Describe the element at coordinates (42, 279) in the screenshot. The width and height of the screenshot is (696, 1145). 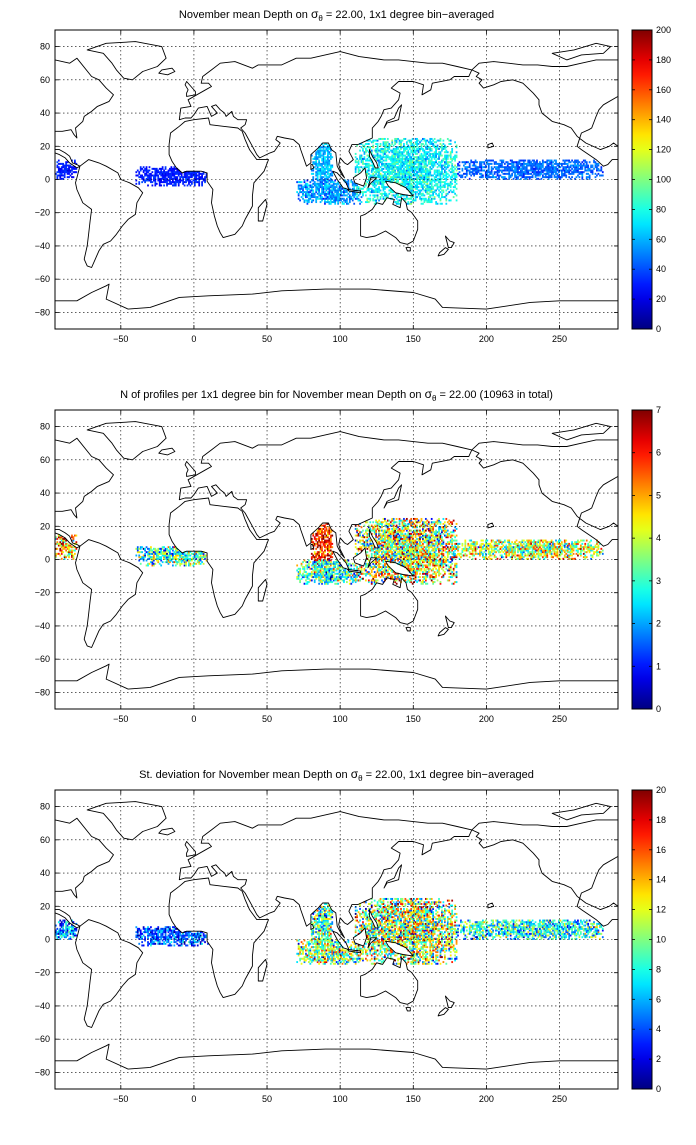
I see `y-tick-label: −60` at that location.